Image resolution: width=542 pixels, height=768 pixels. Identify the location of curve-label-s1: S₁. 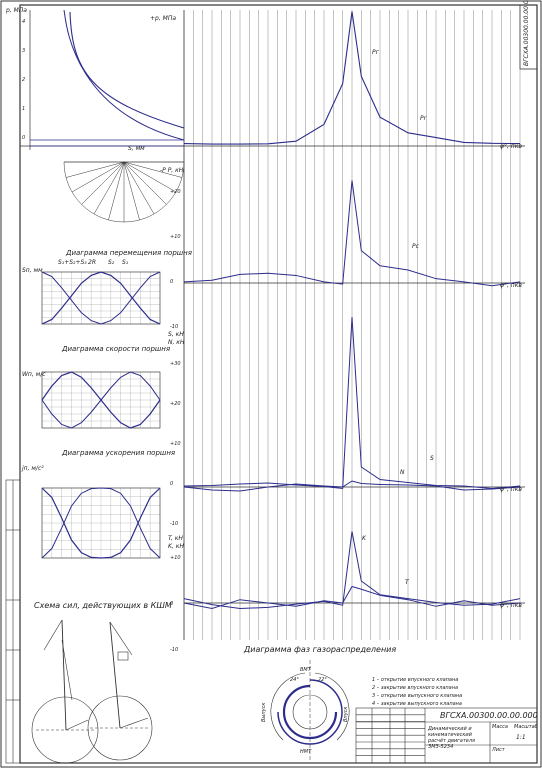
(125, 262).